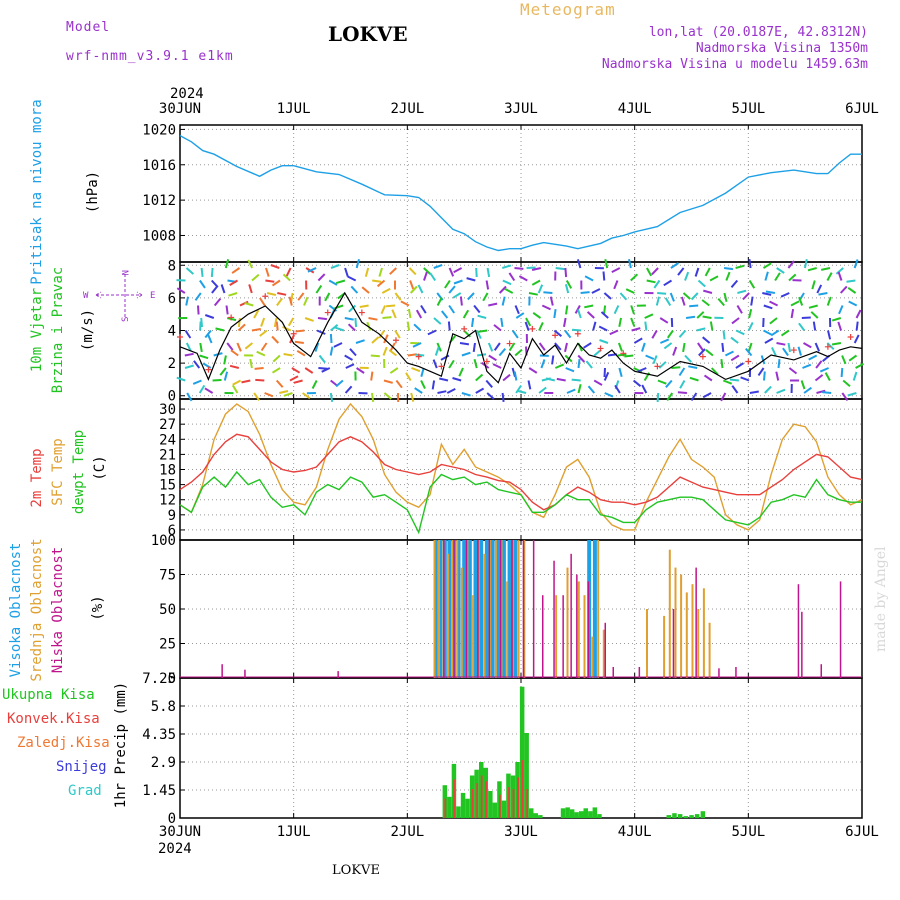  What do you see at coordinates (172, 516) in the screenshot?
I see `y-tick-label: 9` at bounding box center [172, 516].